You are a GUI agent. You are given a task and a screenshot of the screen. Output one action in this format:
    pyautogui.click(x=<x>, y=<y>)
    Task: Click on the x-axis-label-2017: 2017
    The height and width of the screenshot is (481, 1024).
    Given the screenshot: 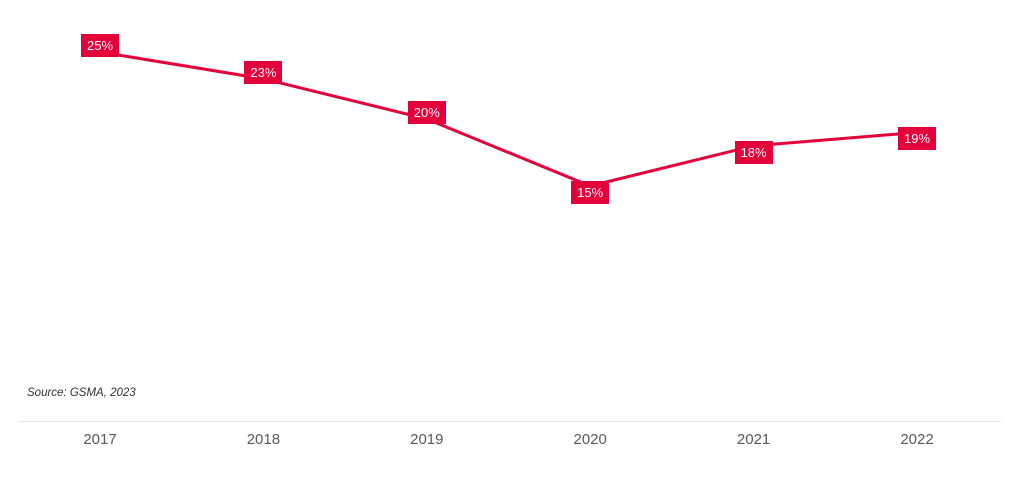 What is the action you would take?
    pyautogui.click(x=100, y=439)
    